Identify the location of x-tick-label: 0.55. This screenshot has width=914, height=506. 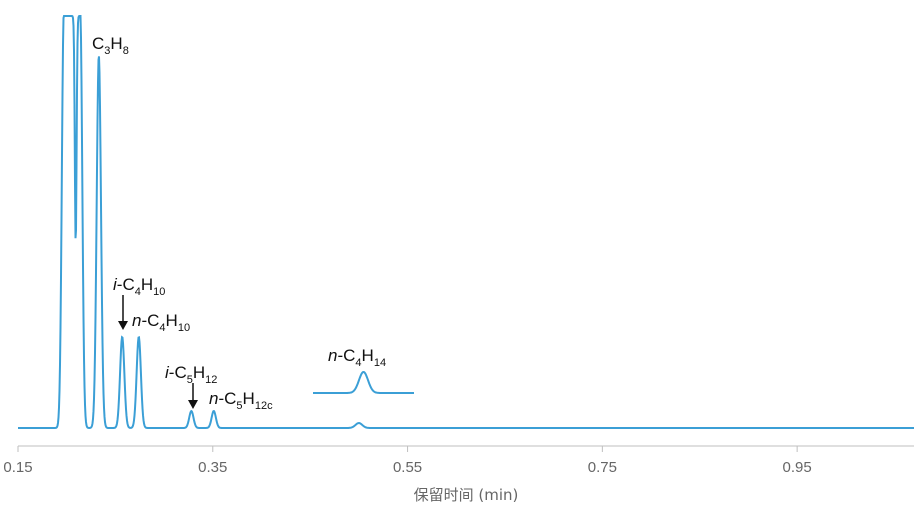
(407, 467).